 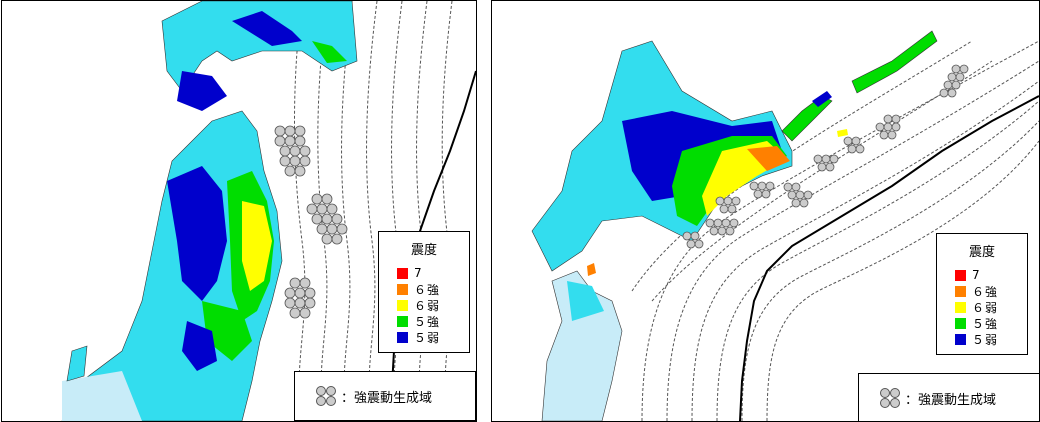 What do you see at coordinates (807, 118) in the screenshot?
I see `land-kuril` at bounding box center [807, 118].